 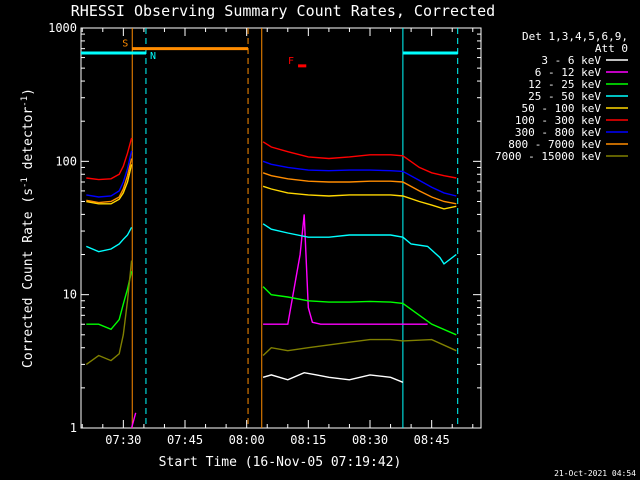 I want to click on legend-entry-label: 12 - 25 keV, so click(x=564, y=84).